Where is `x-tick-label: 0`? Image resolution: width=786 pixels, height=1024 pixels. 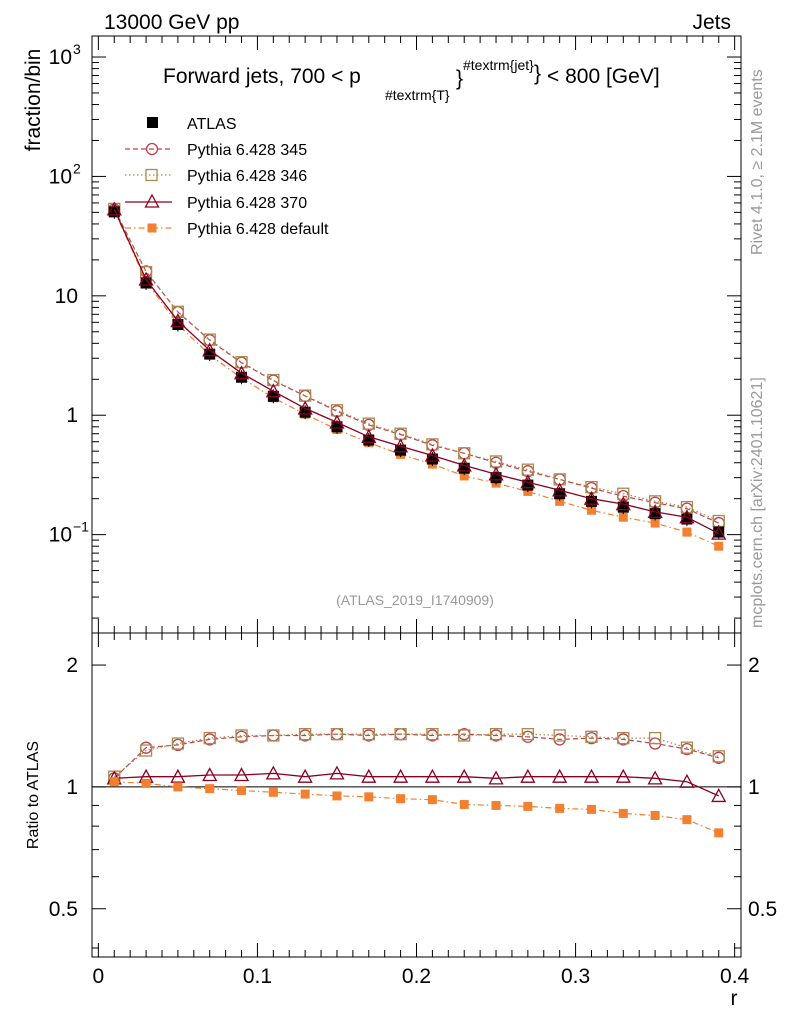
x-tick-label: 0 is located at coordinates (99, 976).